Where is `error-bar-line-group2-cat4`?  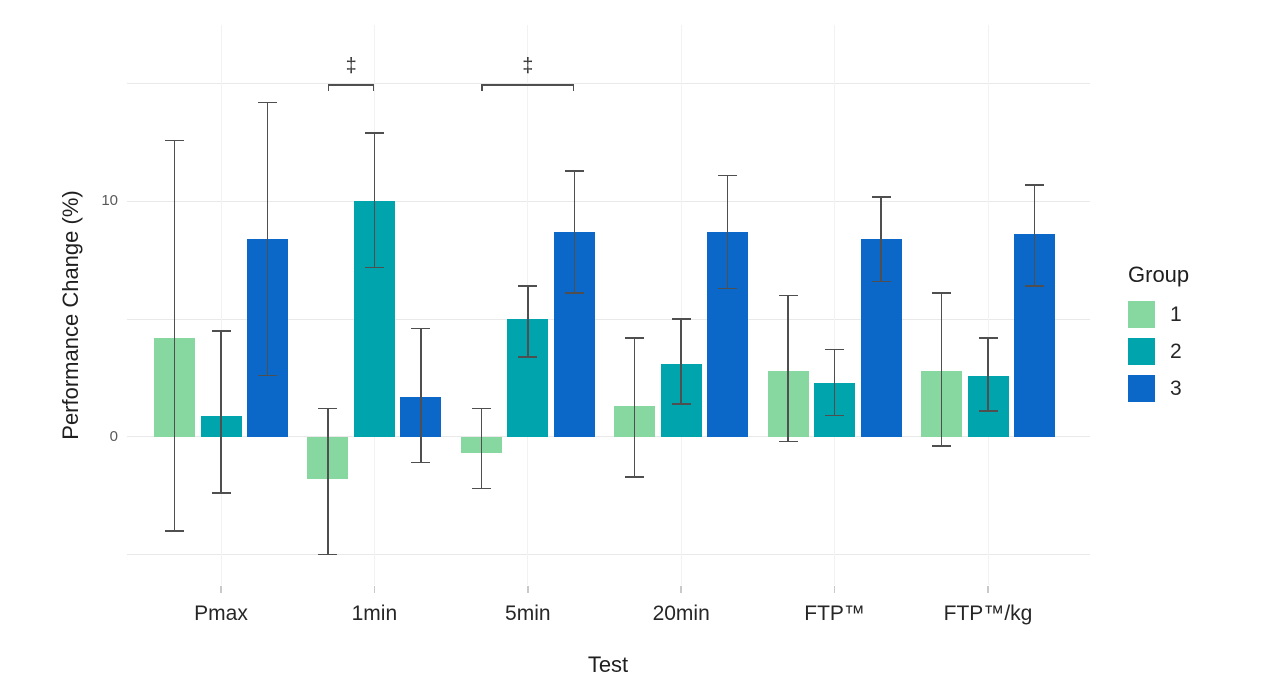 error-bar-line-group2-cat4 is located at coordinates (681, 361).